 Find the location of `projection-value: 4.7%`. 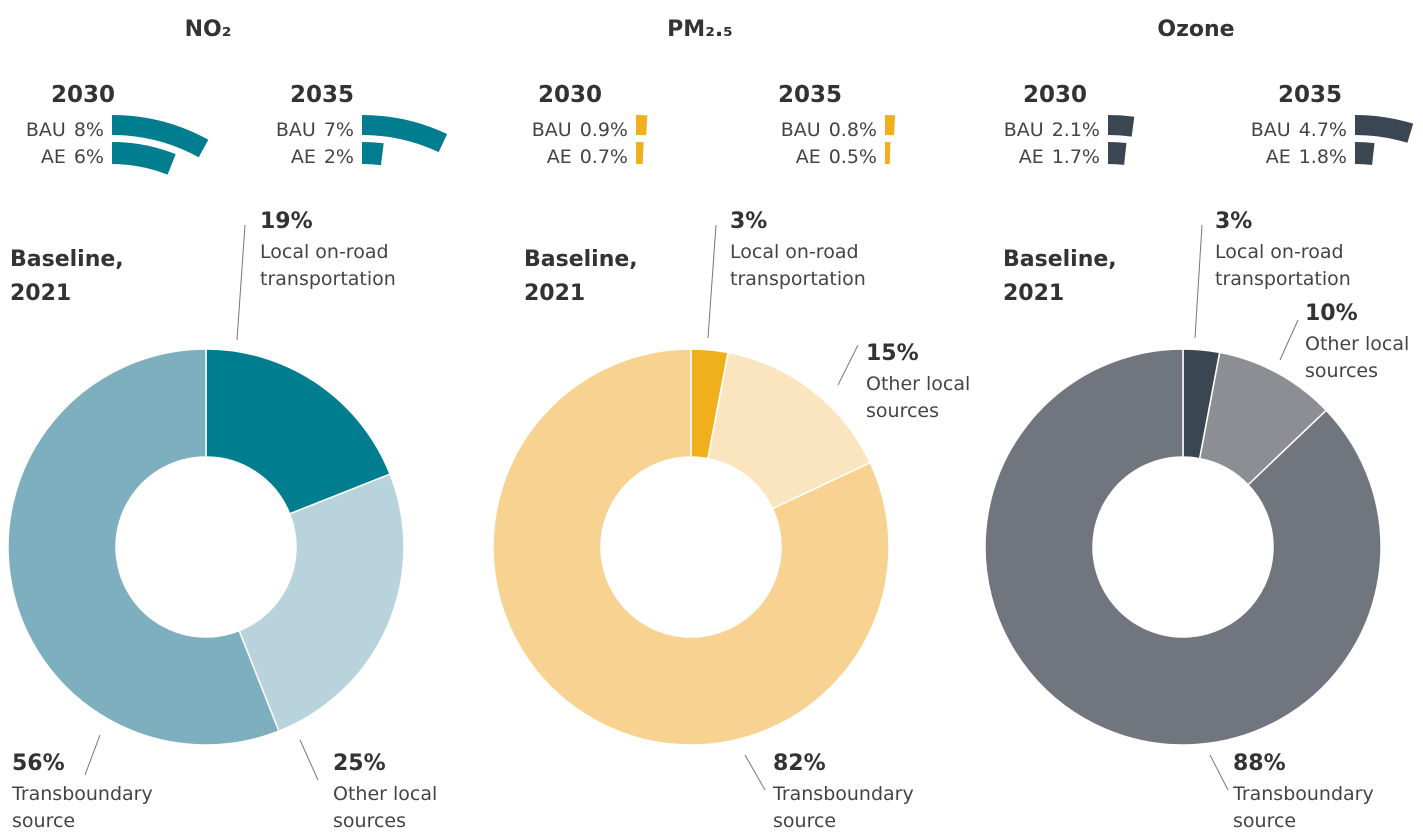

projection-value: 4.7% is located at coordinates (1323, 130).